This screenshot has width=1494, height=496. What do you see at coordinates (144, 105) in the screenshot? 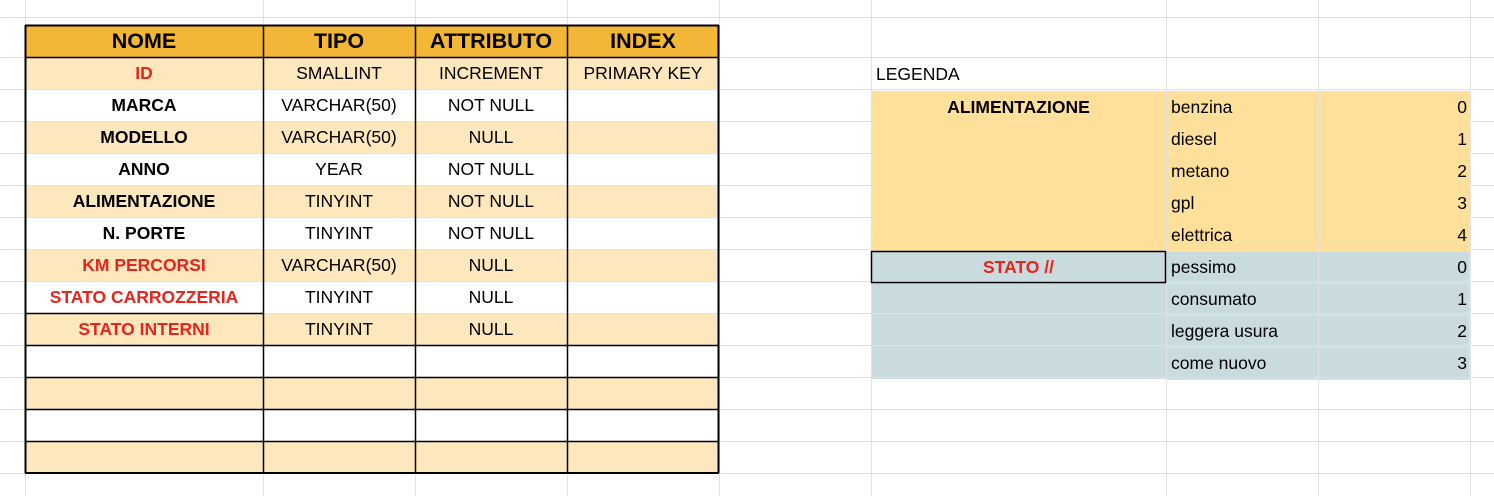
I see `table-cell-name: MARCA` at bounding box center [144, 105].